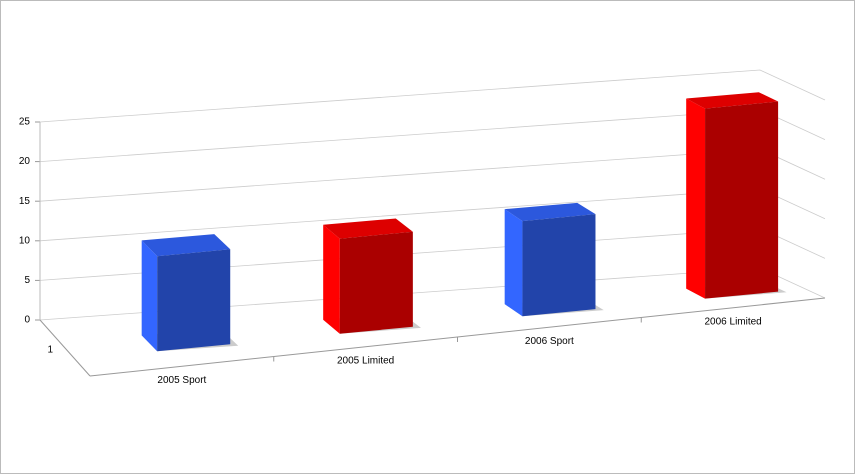 The image size is (855, 474). I want to click on depth-label: 1, so click(50, 350).